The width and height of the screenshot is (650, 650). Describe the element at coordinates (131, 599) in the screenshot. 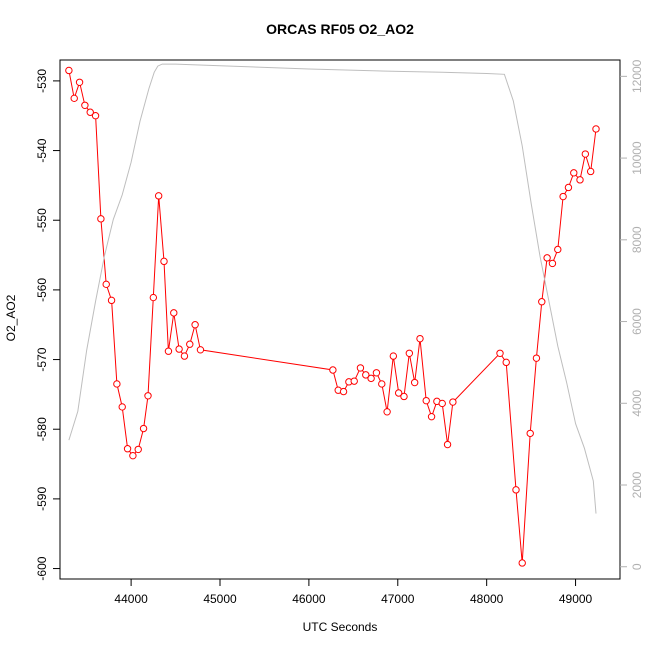

I see `x-tick-label: 44000` at that location.